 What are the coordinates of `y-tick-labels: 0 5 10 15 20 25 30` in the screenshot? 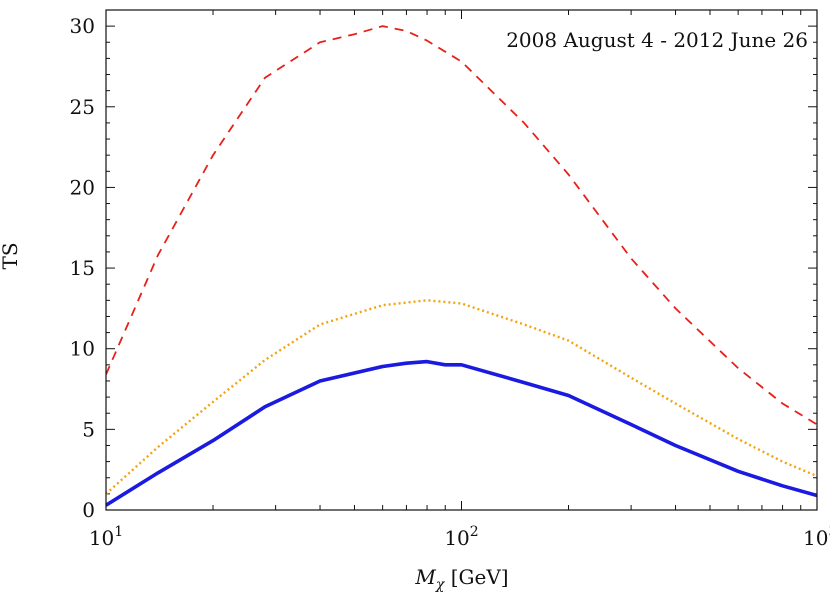 It's located at (82, 268).